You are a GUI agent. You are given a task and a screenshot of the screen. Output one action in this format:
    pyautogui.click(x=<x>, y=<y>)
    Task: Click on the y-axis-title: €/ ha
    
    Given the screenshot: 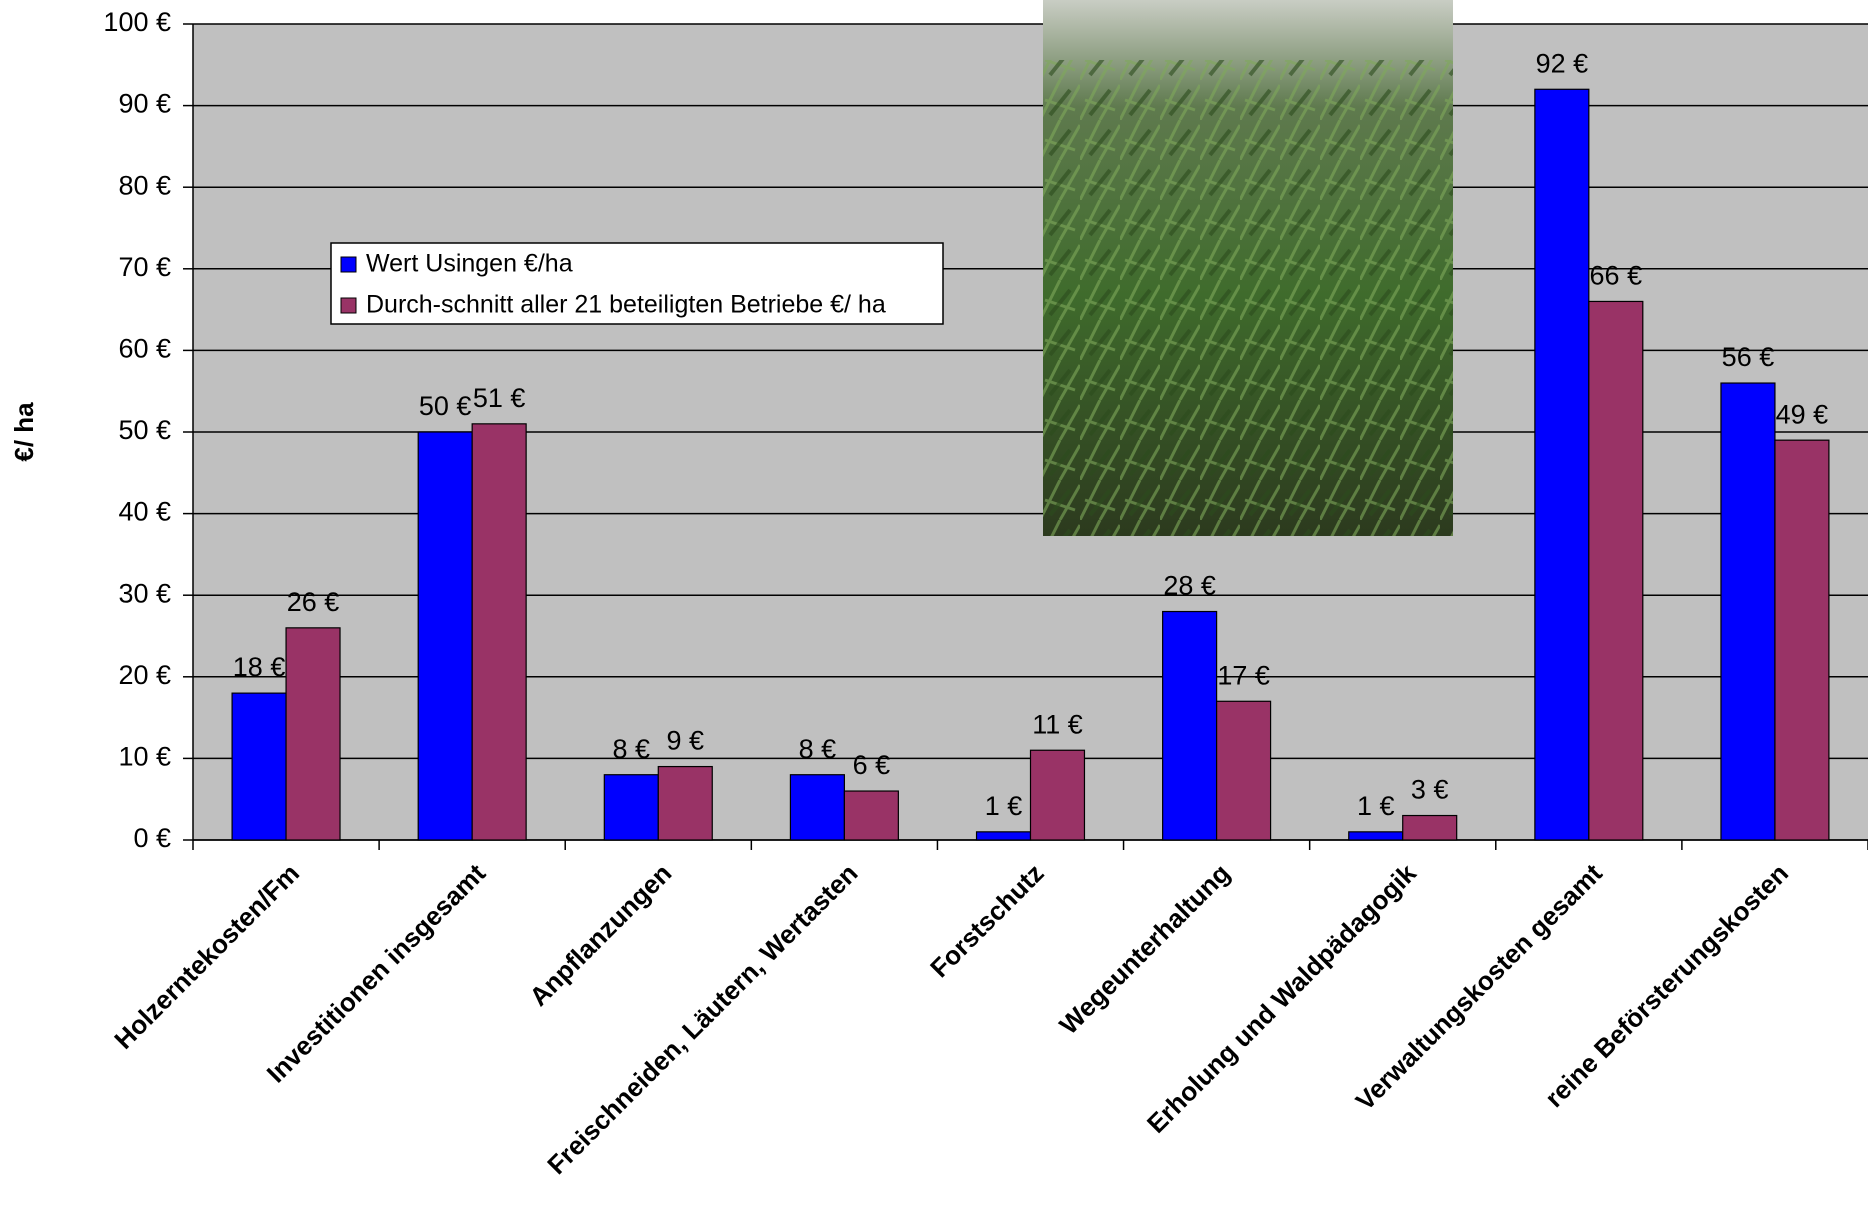 What is the action you would take?
    pyautogui.click(x=24, y=432)
    